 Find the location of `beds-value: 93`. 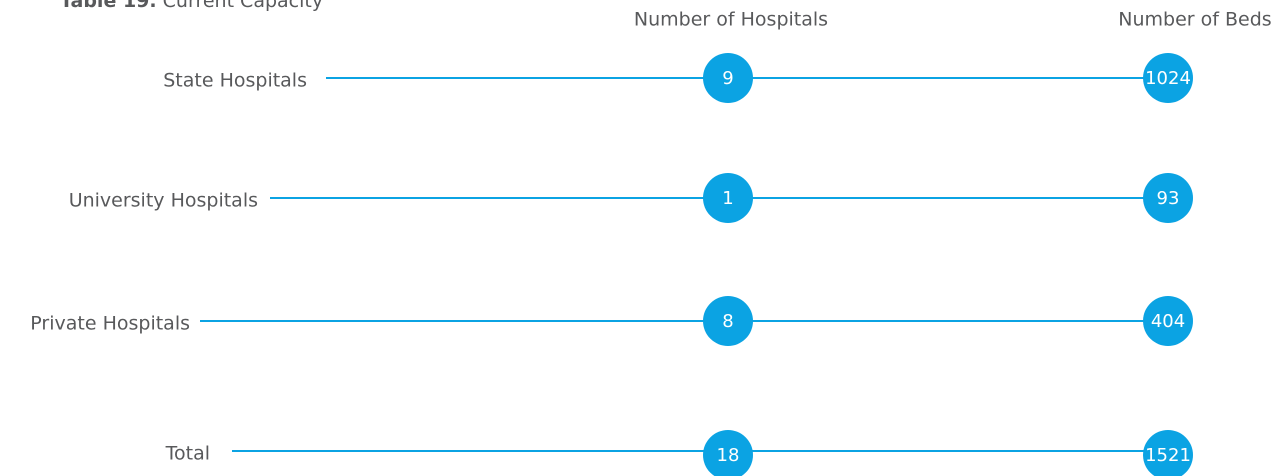

beds-value: 93 is located at coordinates (1168, 198).